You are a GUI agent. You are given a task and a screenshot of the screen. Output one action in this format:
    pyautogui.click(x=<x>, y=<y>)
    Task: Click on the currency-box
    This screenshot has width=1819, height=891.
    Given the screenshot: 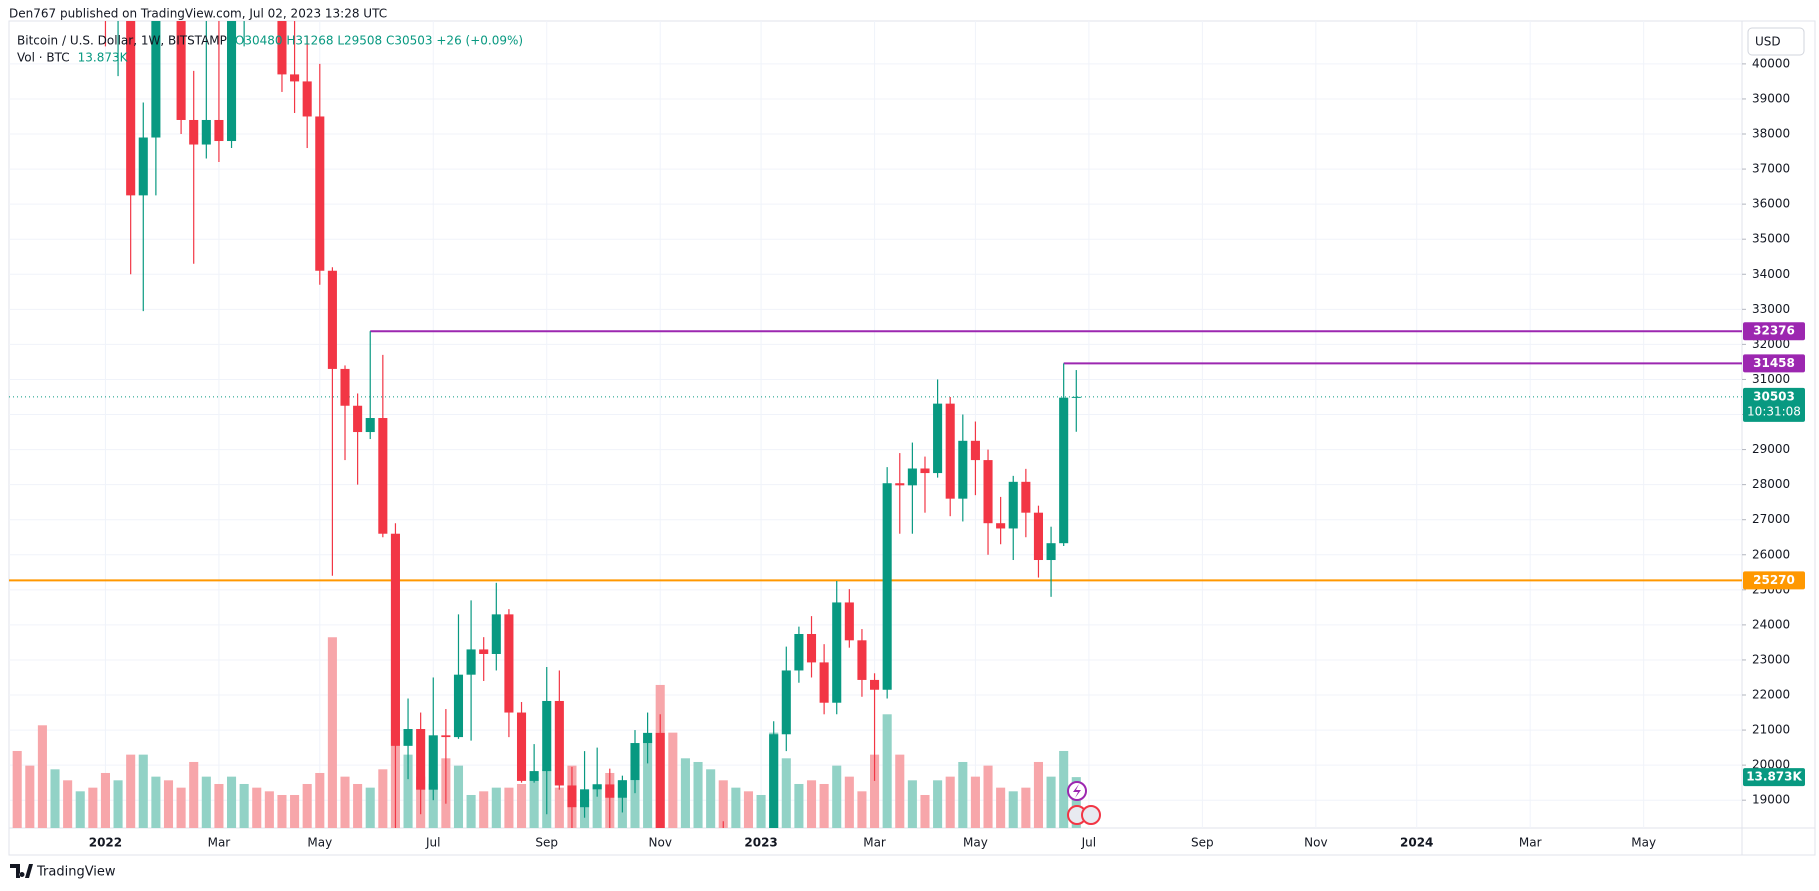 What is the action you would take?
    pyautogui.click(x=1776, y=41)
    